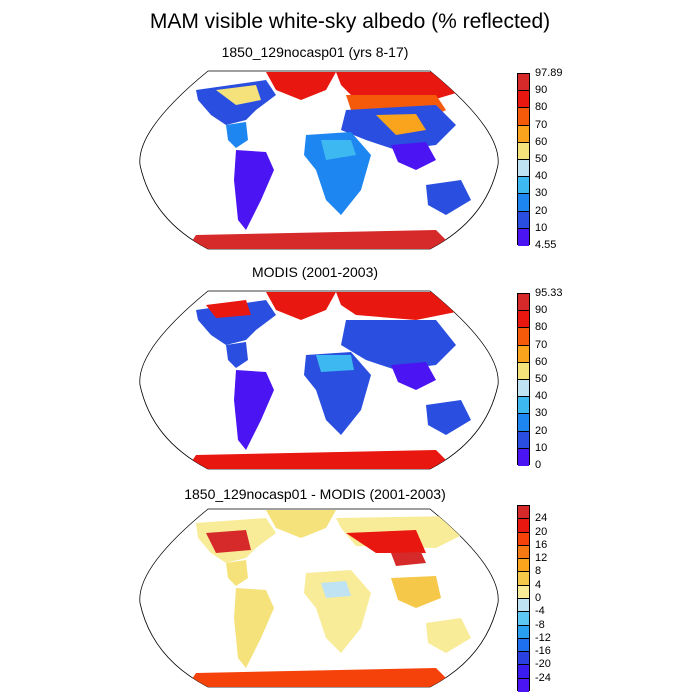 The image size is (700, 700). What do you see at coordinates (540, 624) in the screenshot?
I see `colorbar-tick-label: -8` at bounding box center [540, 624].